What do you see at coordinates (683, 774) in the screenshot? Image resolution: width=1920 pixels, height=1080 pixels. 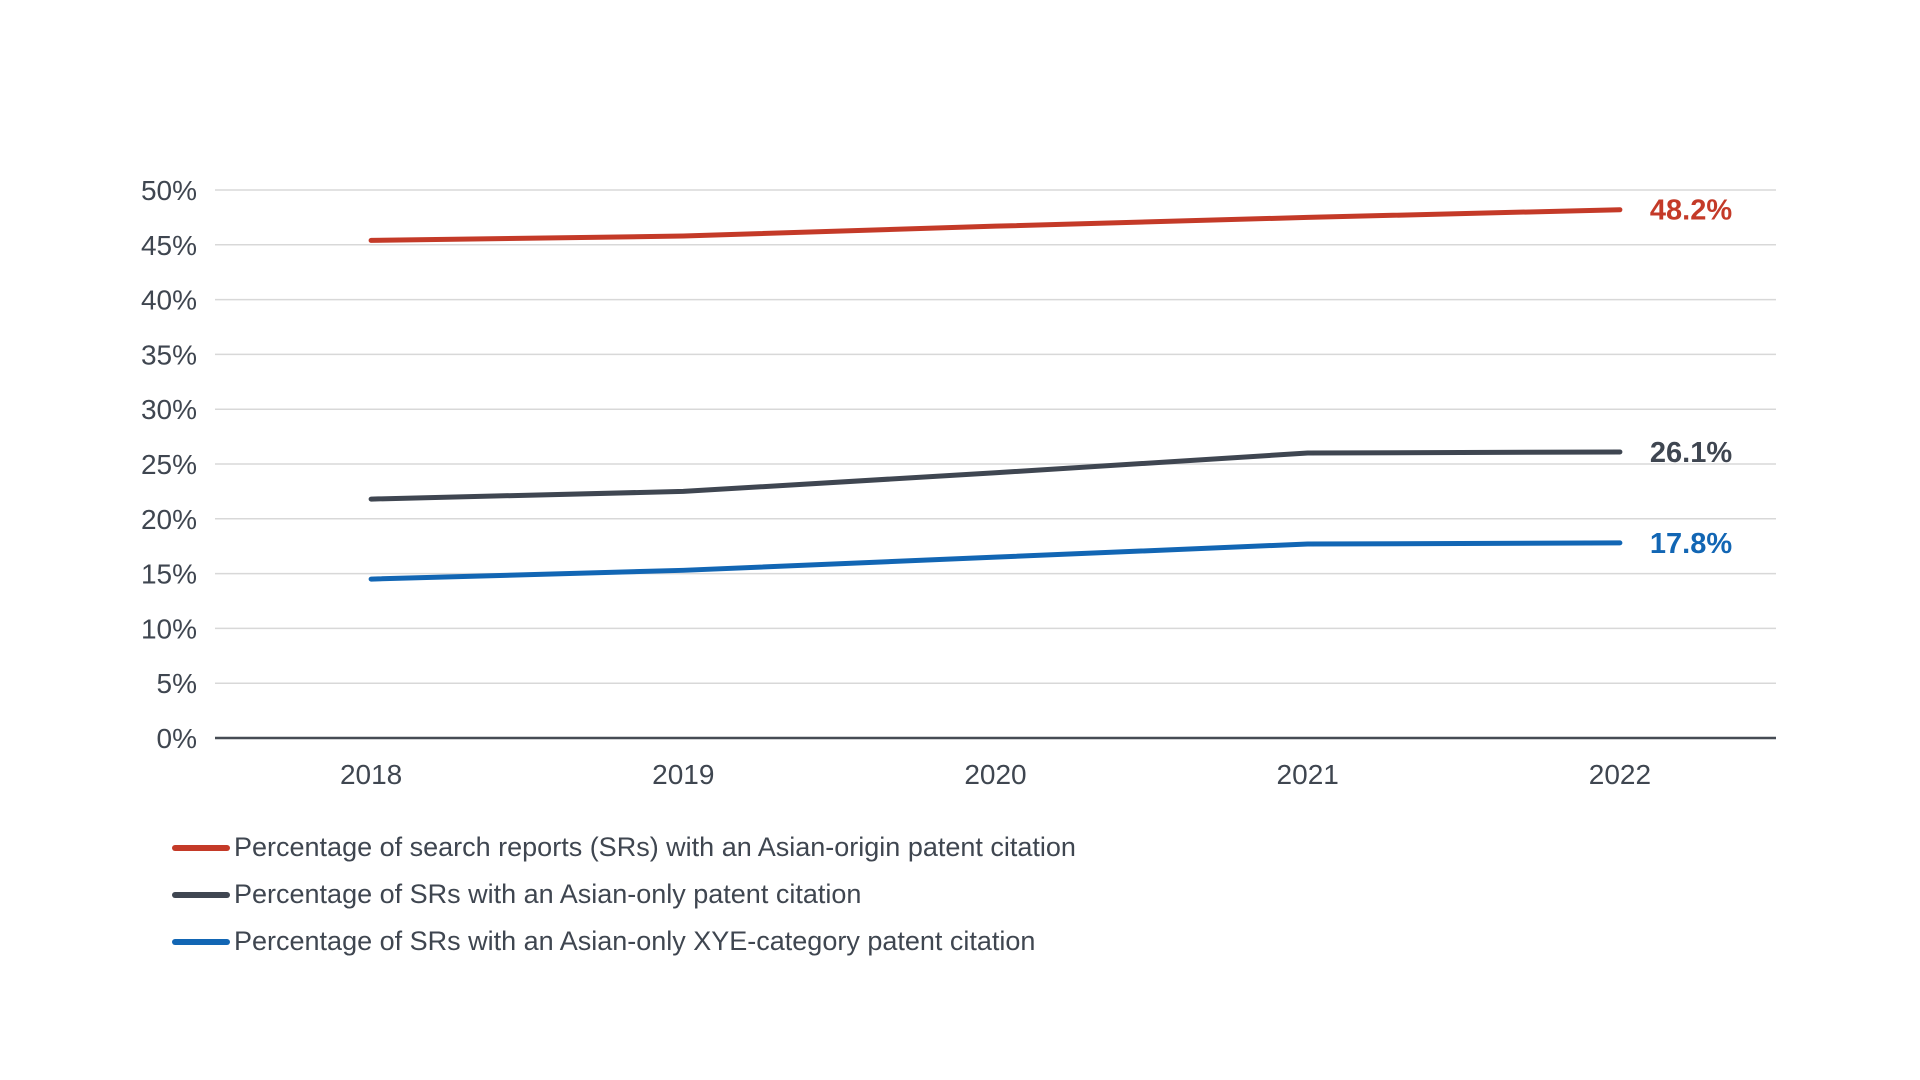 I see `x-tick-label: 2019` at bounding box center [683, 774].